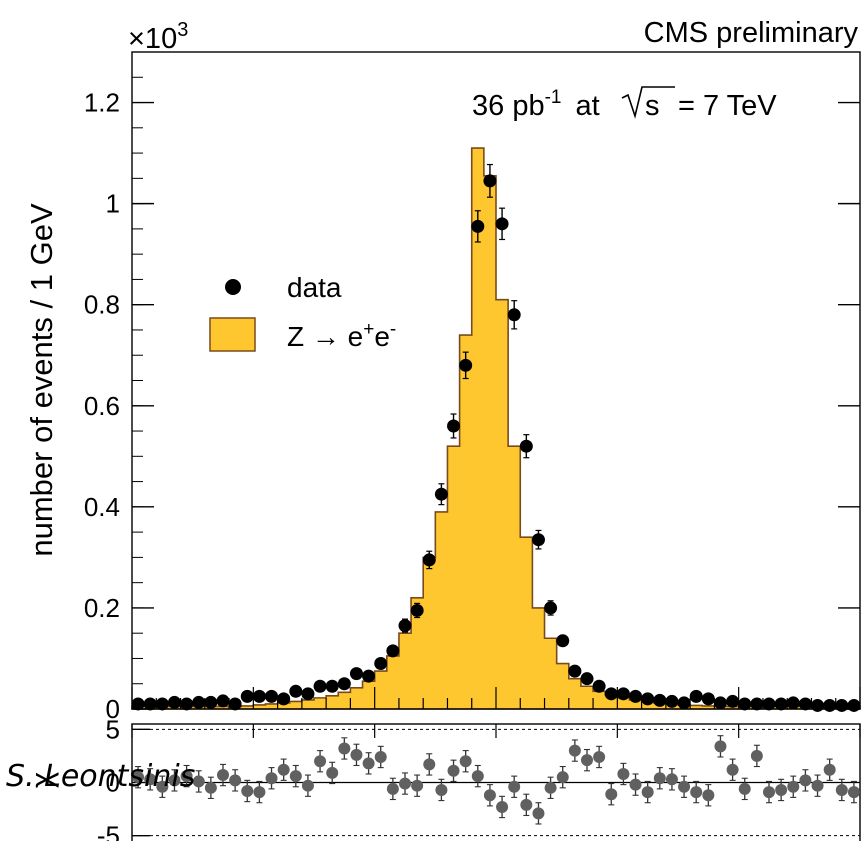 The height and width of the screenshot is (846, 865). What do you see at coordinates (102, 608) in the screenshot?
I see `y-tick-label: 0.2` at bounding box center [102, 608].